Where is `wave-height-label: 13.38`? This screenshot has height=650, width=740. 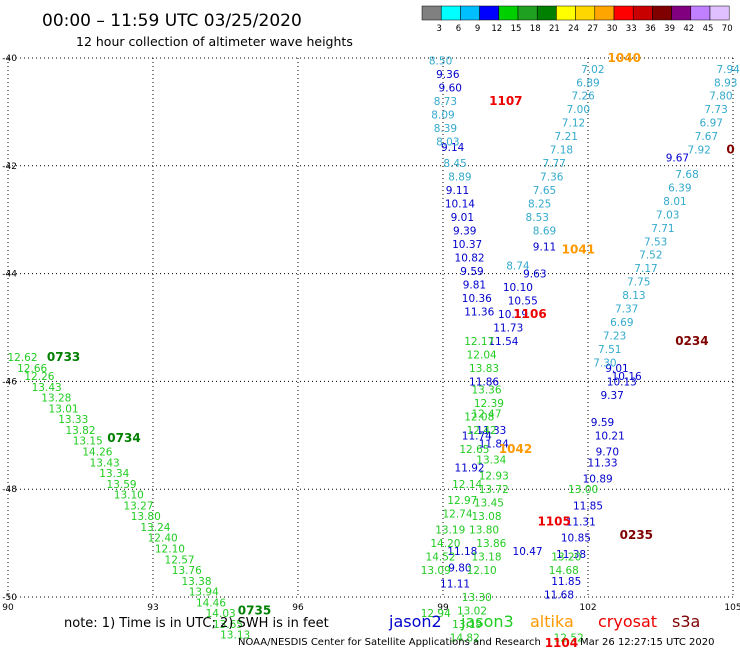
wave-height-label: 13.38 is located at coordinates (196, 582).